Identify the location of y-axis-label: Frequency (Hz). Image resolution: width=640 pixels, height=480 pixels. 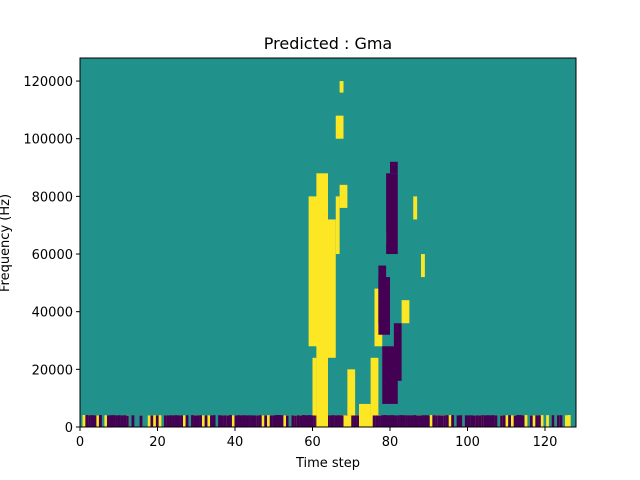
(6, 243).